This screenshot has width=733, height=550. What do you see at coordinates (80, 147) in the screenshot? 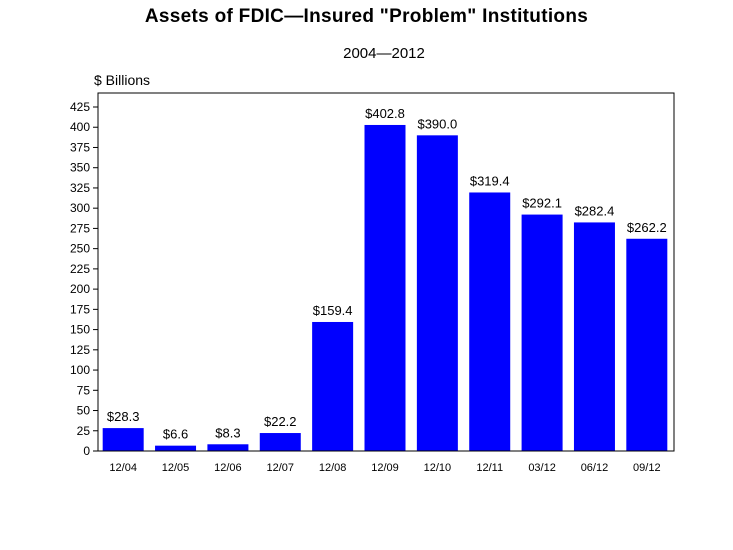
I see `y-tick-label: 375` at bounding box center [80, 147].